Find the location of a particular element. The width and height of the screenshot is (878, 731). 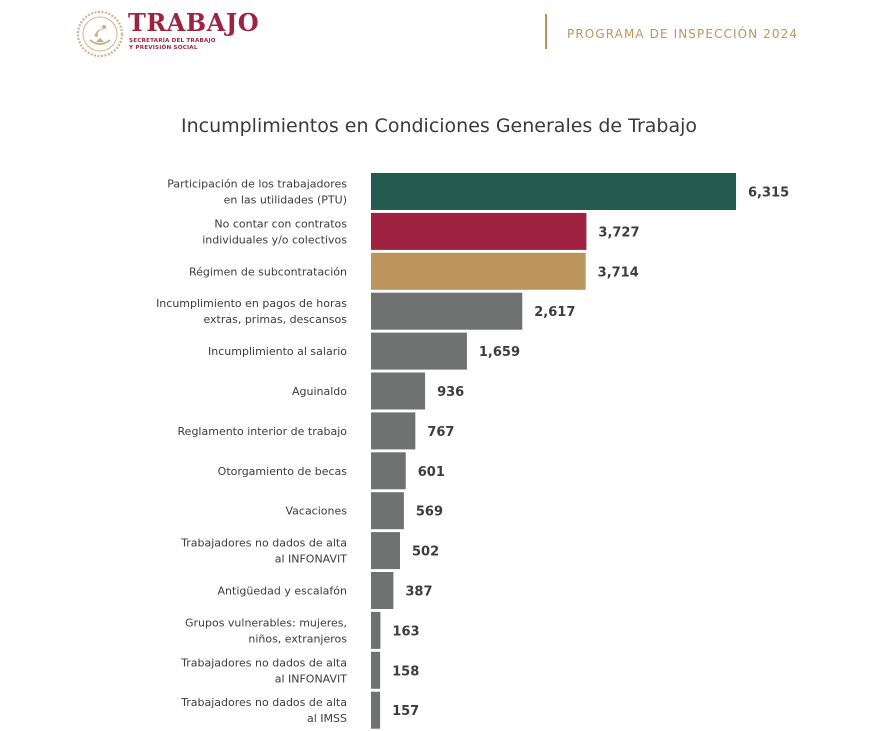

category-label-5: Aguinaldo is located at coordinates (319, 391).